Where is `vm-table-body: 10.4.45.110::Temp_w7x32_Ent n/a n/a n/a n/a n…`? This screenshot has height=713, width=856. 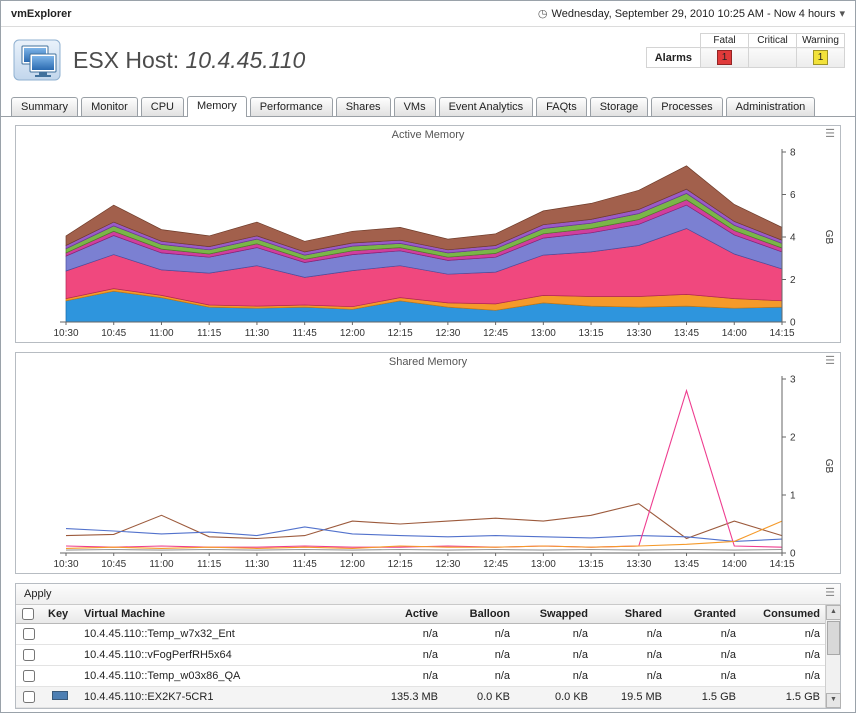
vm-table-body: 10.4.45.110::Temp_w7x32_Ent n/a n/a n/a n/a n… is located at coordinates (421, 665).